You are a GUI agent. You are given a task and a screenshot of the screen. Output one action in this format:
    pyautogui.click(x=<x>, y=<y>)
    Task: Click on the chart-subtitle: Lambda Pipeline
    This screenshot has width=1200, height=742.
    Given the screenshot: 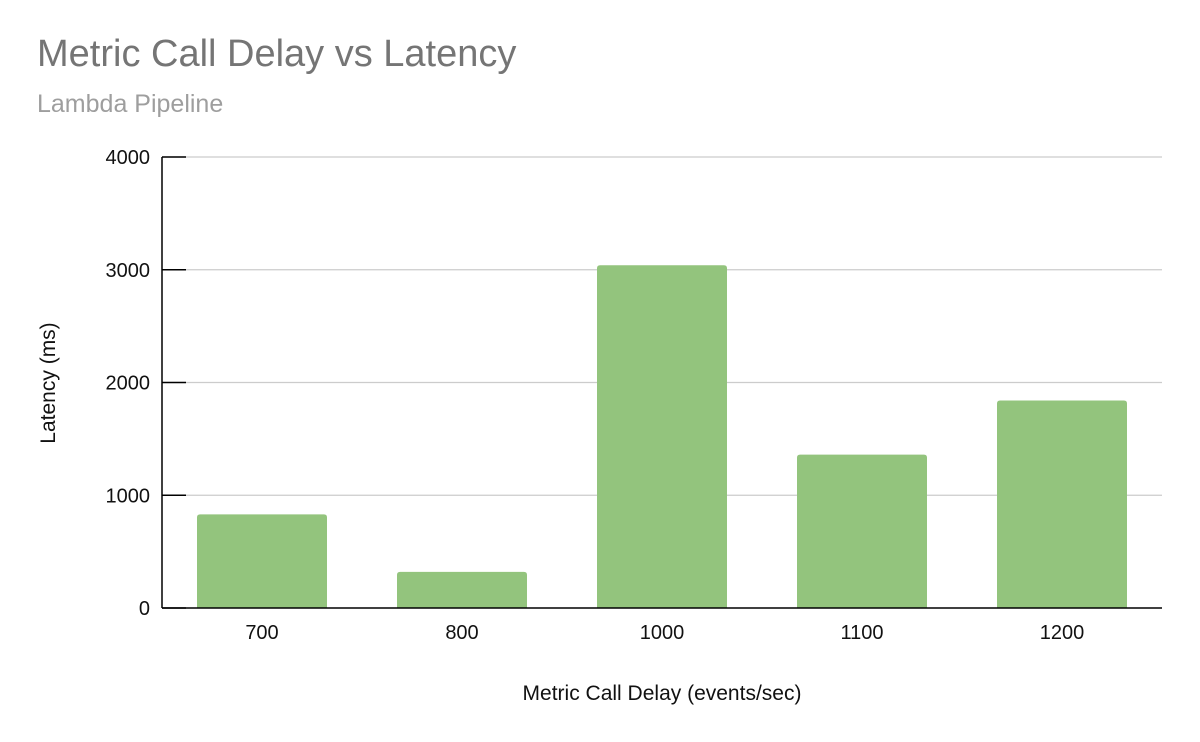 What is the action you would take?
    pyautogui.click(x=130, y=104)
    